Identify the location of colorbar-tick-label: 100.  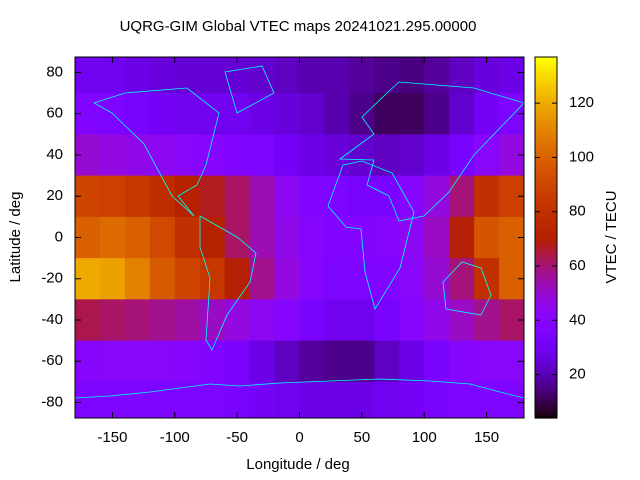
(581, 156).